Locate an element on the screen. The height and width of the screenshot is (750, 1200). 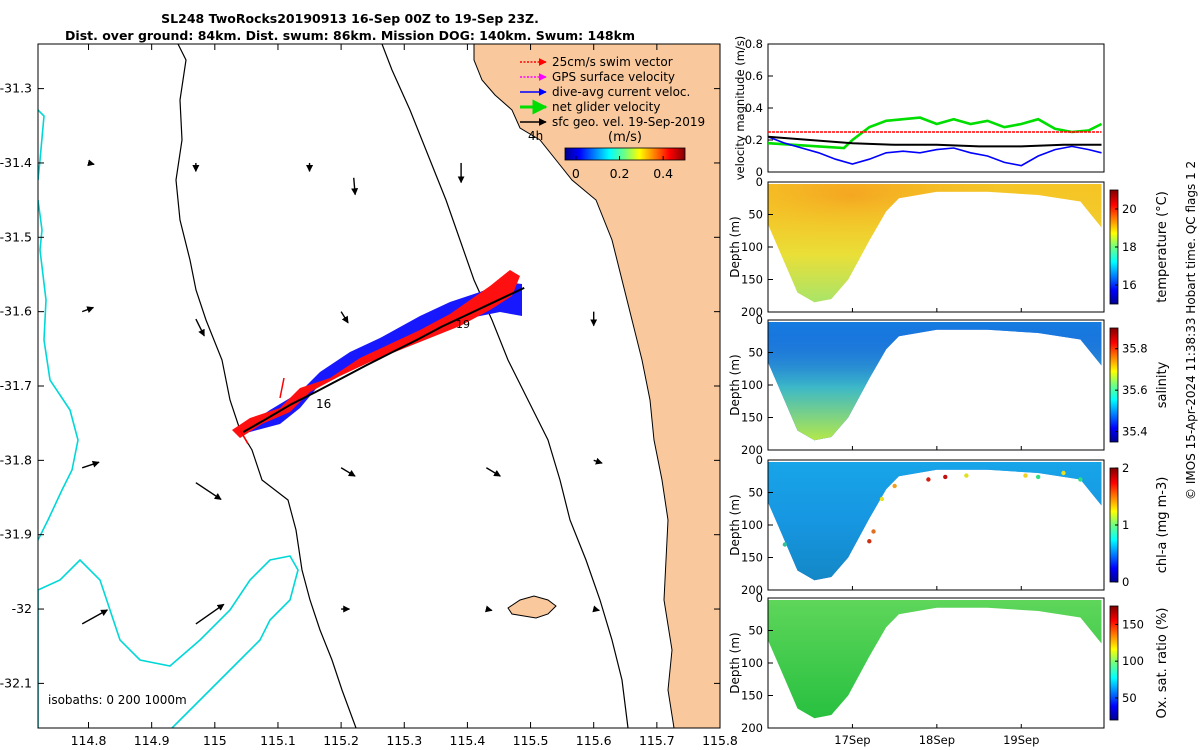
section-colorbar-tick-label: 35.4 is located at coordinates (1135, 432).